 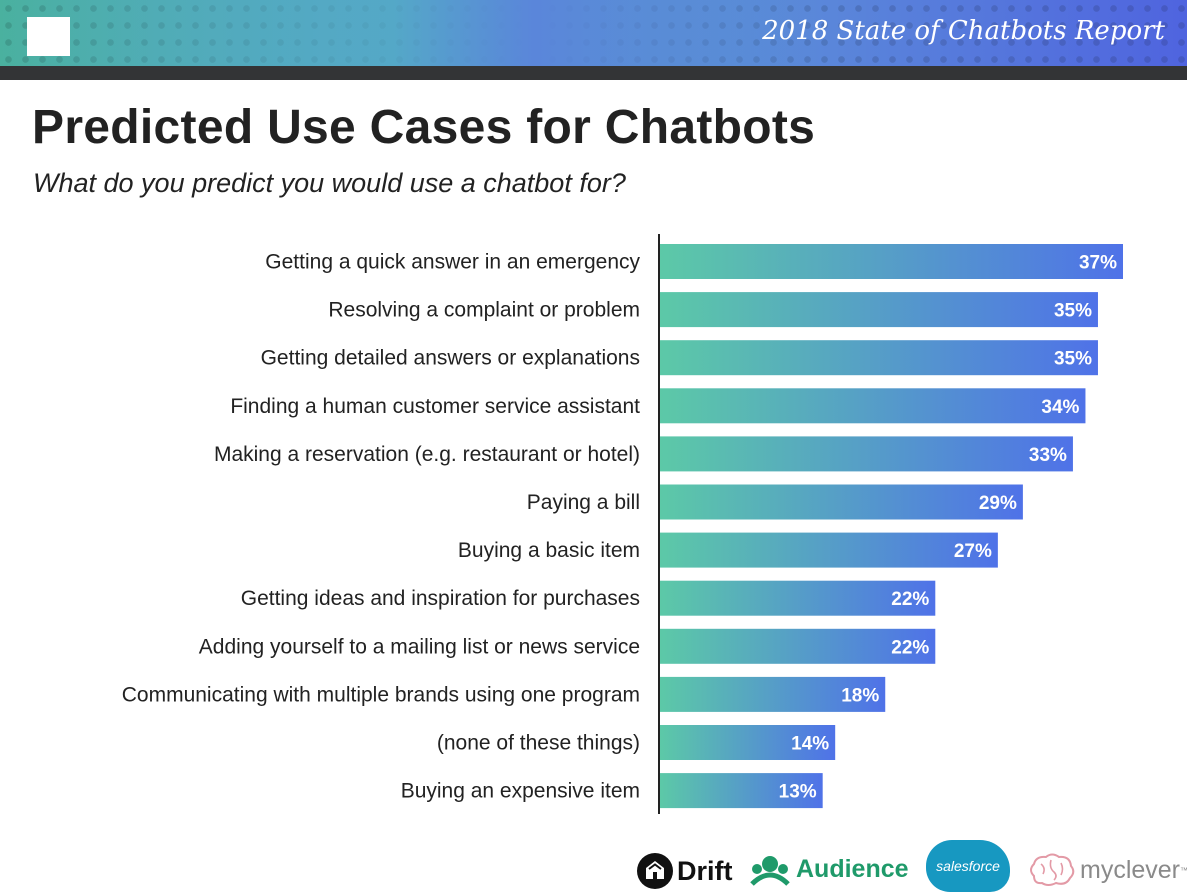 What do you see at coordinates (484, 310) in the screenshot?
I see `category-label: Resolving a complaint or problem` at bounding box center [484, 310].